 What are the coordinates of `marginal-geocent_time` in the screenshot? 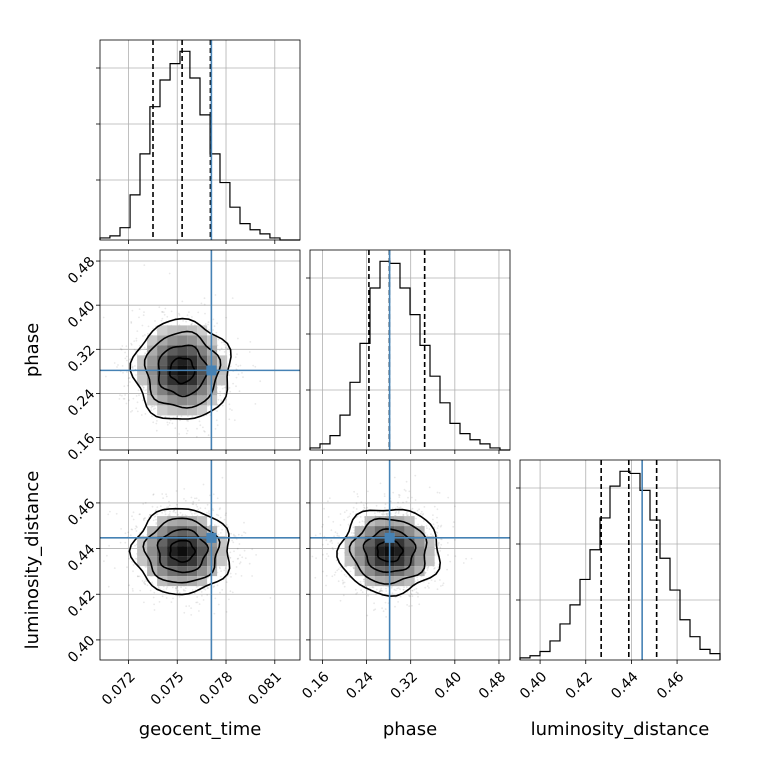 It's located at (198, 140).